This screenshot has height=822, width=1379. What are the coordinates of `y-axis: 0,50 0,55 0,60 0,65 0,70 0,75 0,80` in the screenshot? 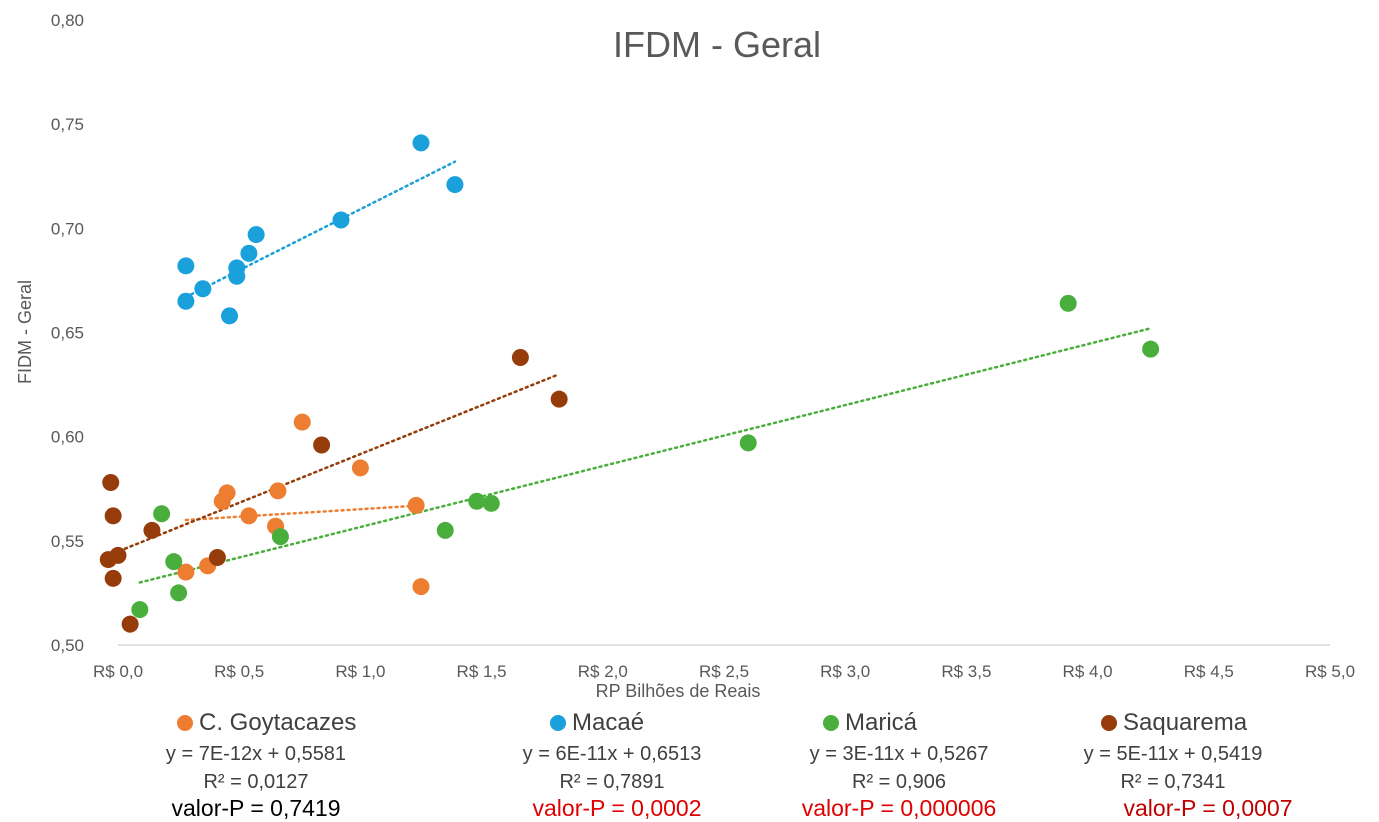 It's located at (67, 333).